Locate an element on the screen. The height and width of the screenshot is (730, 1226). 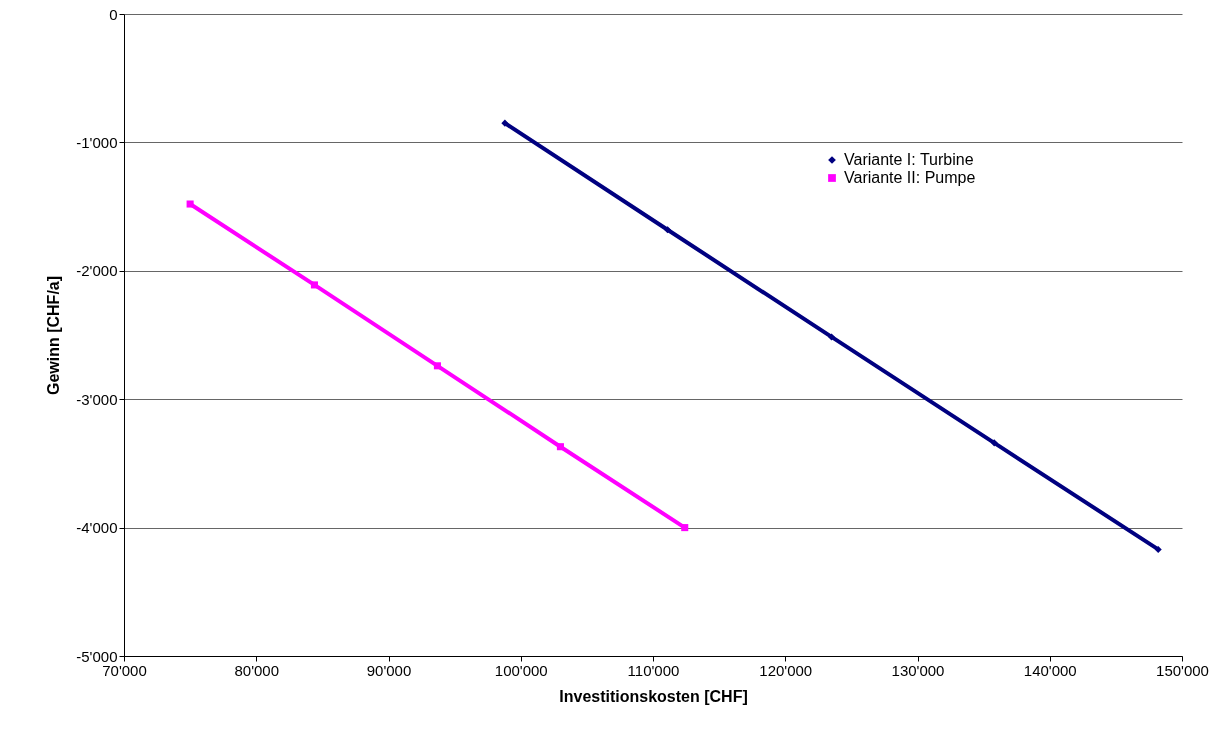
x-tick-label: 130'000 is located at coordinates (918, 670).